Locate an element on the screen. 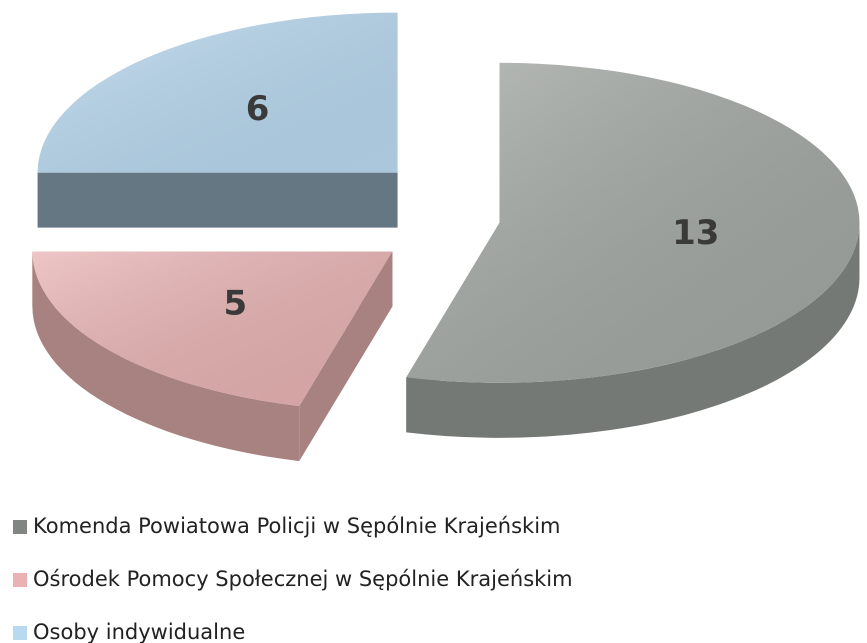 The width and height of the screenshot is (867, 643). slice-side is located at coordinates (217, 200).